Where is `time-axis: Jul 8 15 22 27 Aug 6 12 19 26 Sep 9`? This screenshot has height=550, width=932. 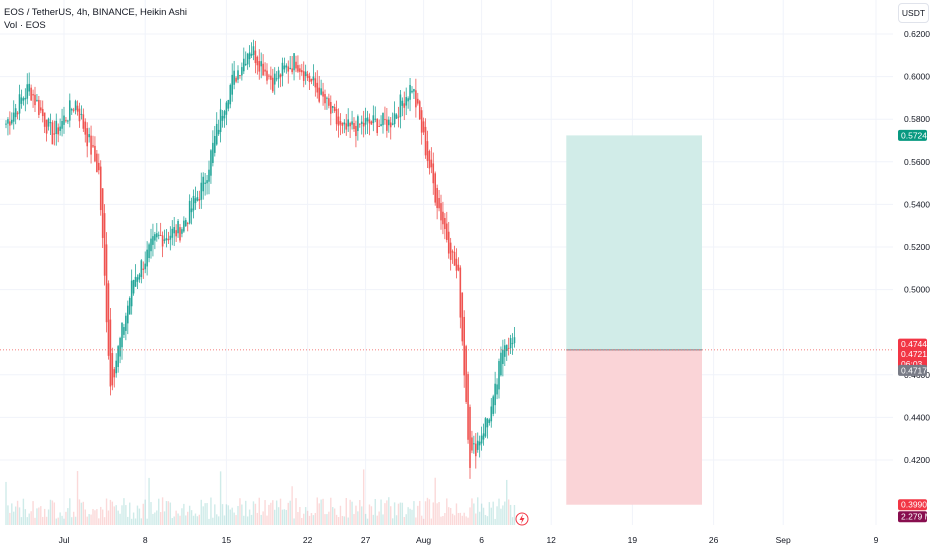 time-axis: Jul 8 15 22 27 Aug 6 12 19 26 Sep 9 is located at coordinates (469, 540).